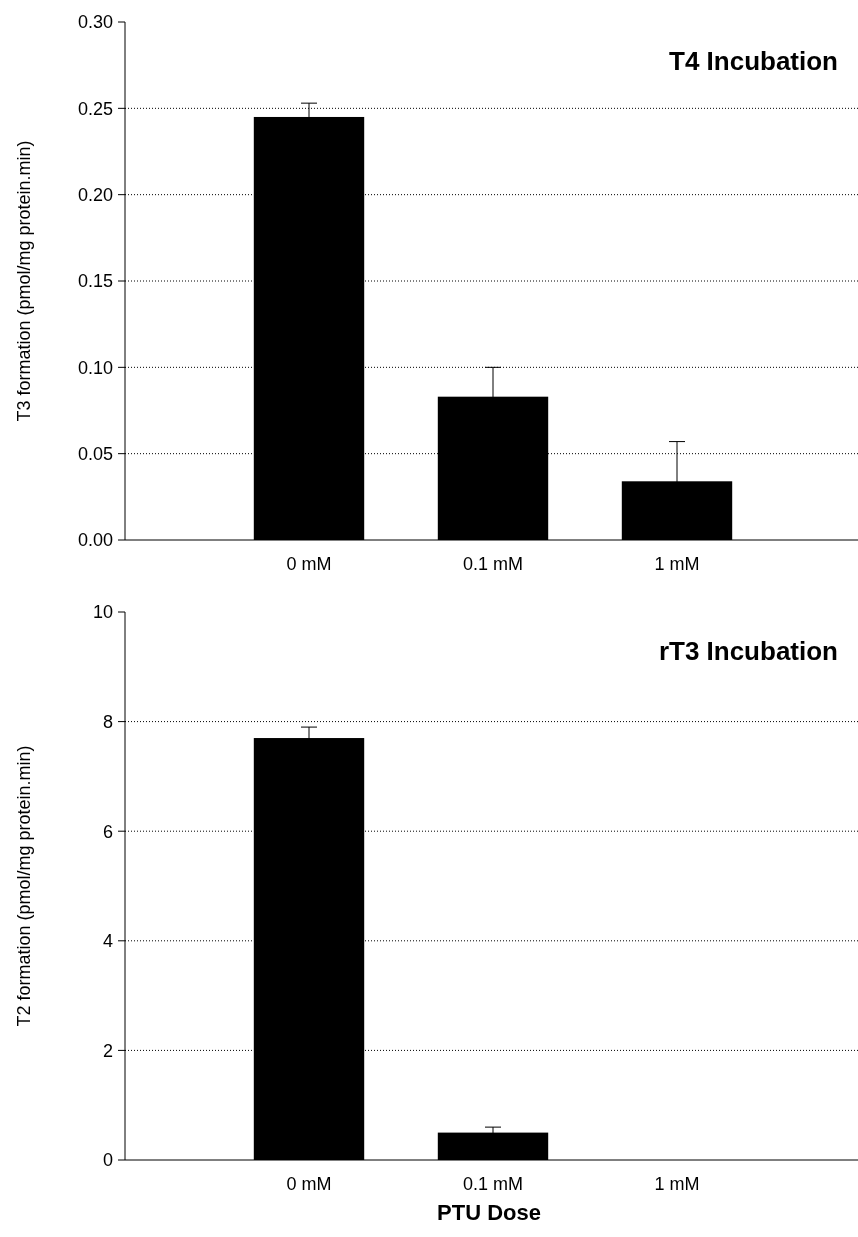 The width and height of the screenshot is (858, 1237). Describe the element at coordinates (95, 367) in the screenshot. I see `y-tick-label: 0.10` at that location.